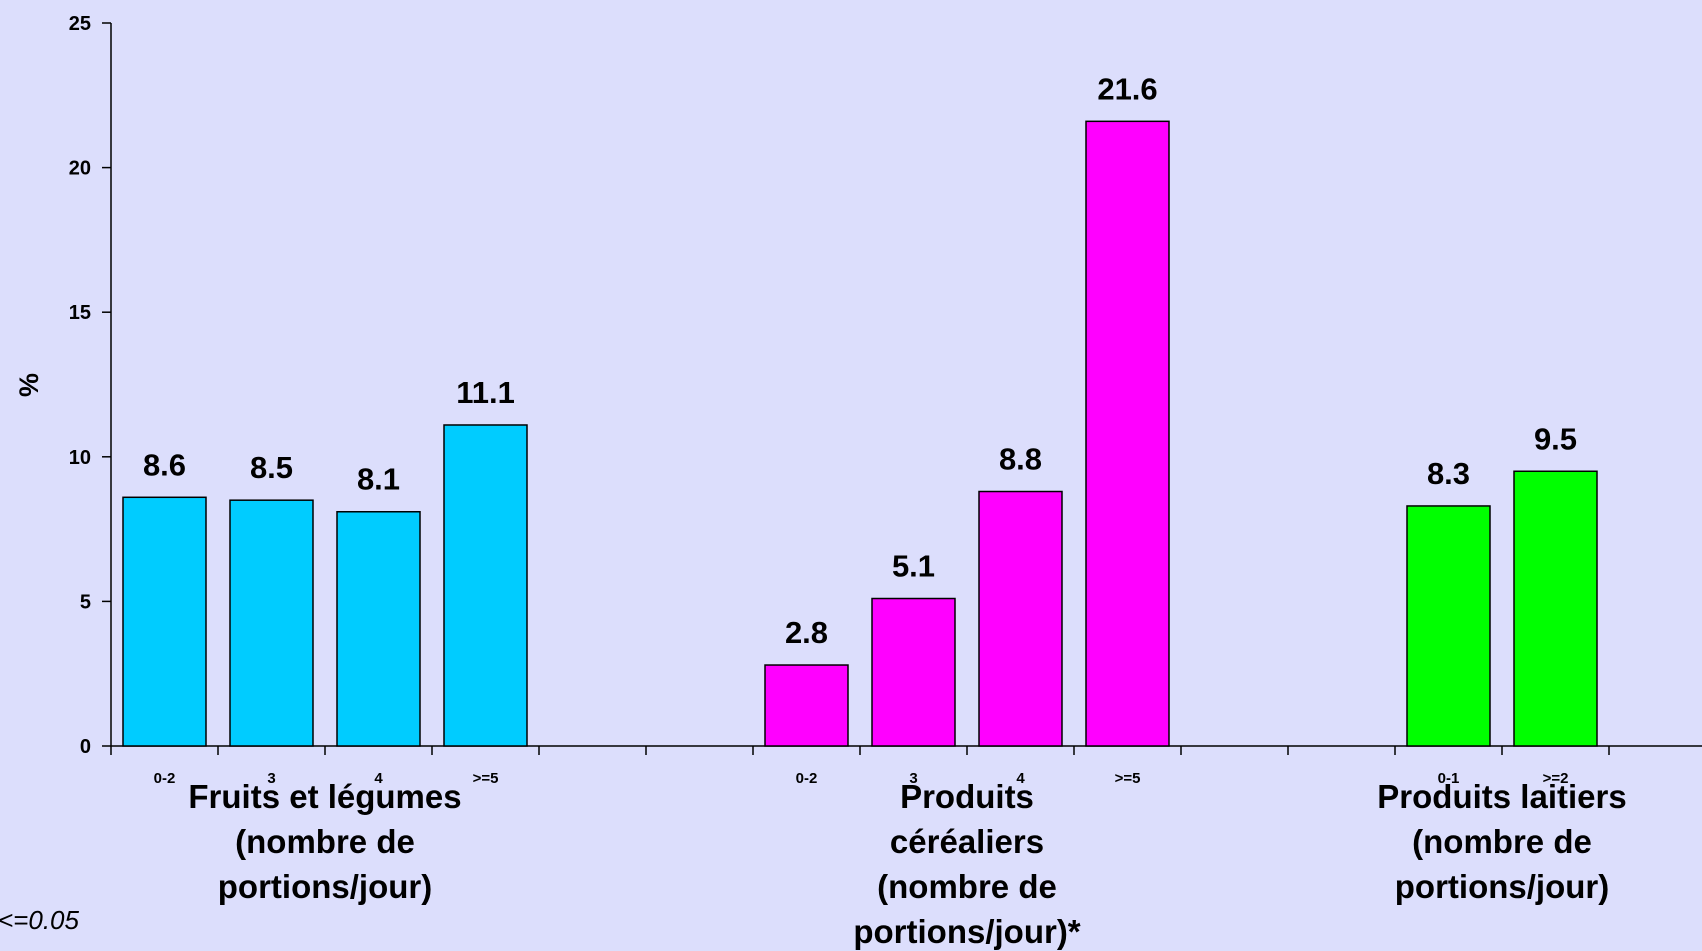 Image resolution: width=1702 pixels, height=951 pixels. Describe the element at coordinates (80, 24) in the screenshot. I see `y-tick-label: 25` at that location.